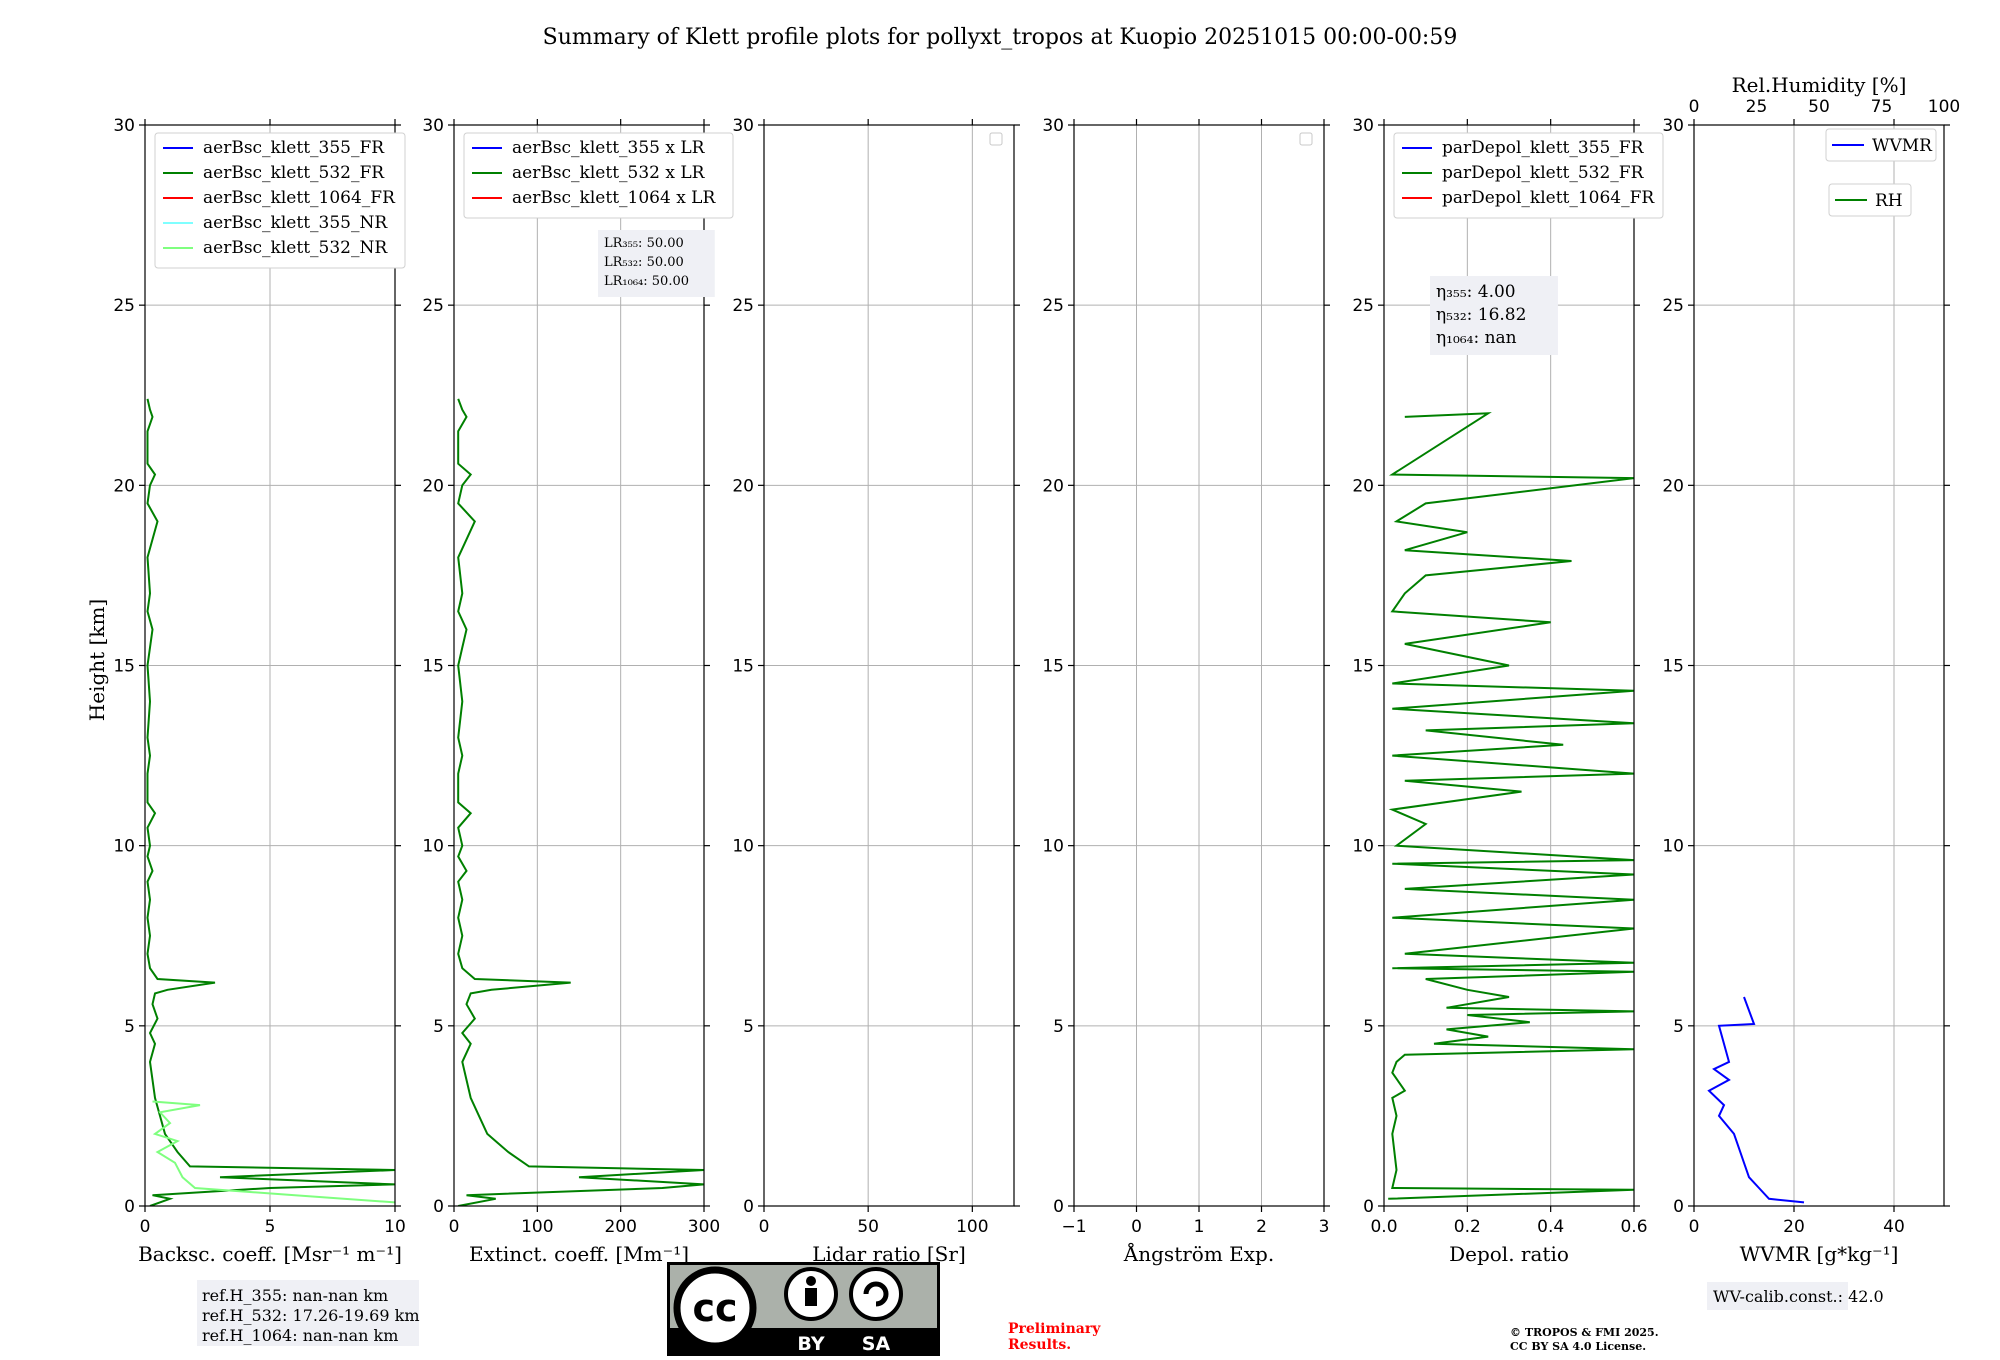  What do you see at coordinates (273, 1152) in the screenshot?
I see `series-line-aerBsc_klett_532_NR` at bounding box center [273, 1152].